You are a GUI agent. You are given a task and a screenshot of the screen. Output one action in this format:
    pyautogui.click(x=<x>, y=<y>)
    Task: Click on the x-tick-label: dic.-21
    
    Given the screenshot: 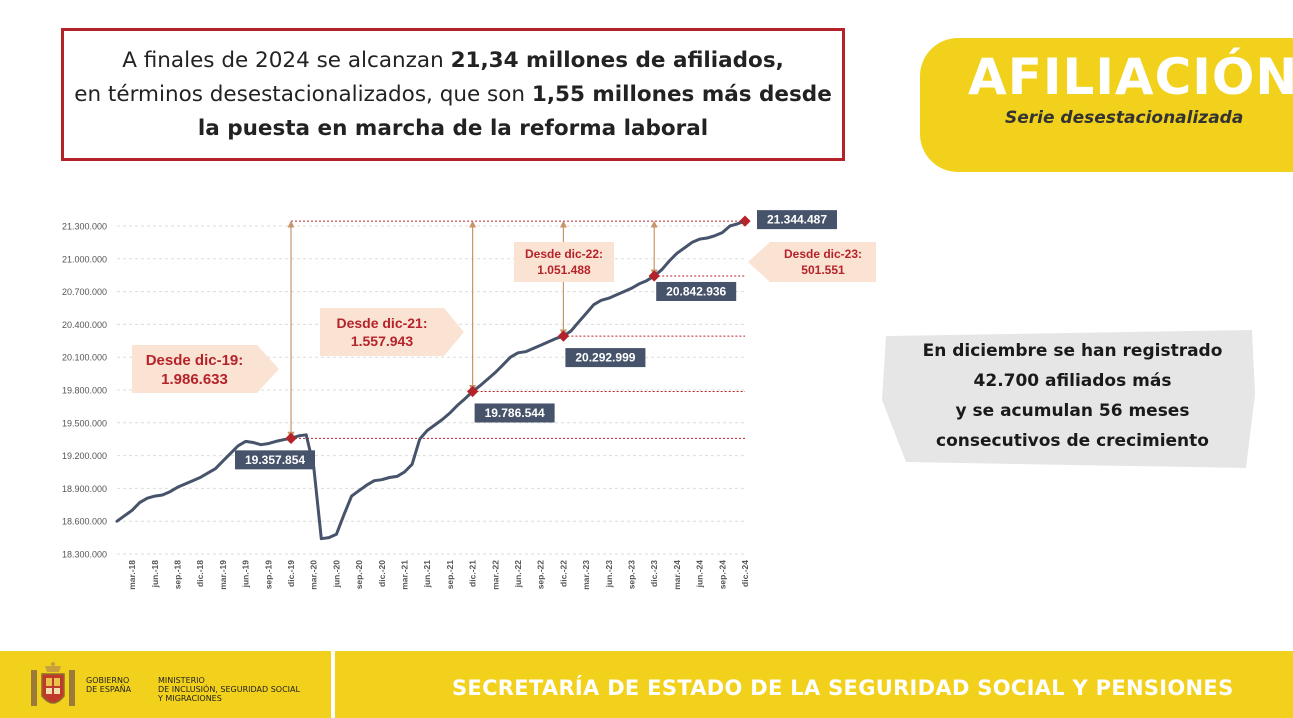 What is the action you would take?
    pyautogui.click(x=473, y=573)
    